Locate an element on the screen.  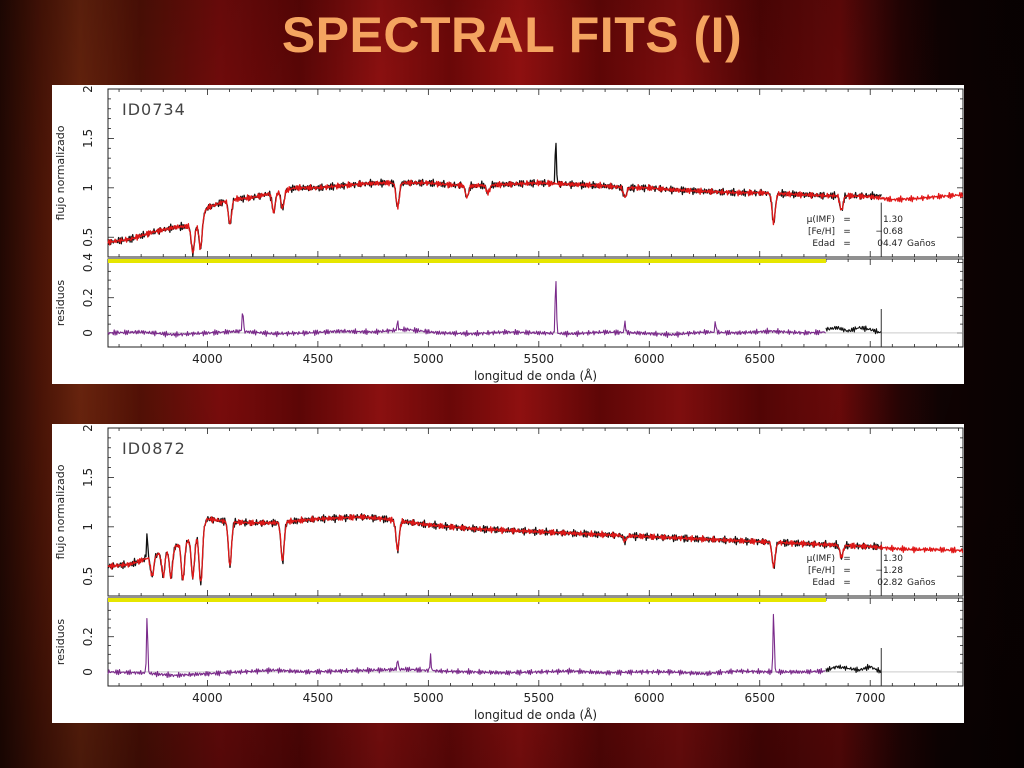
param-value: −1.28 is located at coordinates (889, 571).